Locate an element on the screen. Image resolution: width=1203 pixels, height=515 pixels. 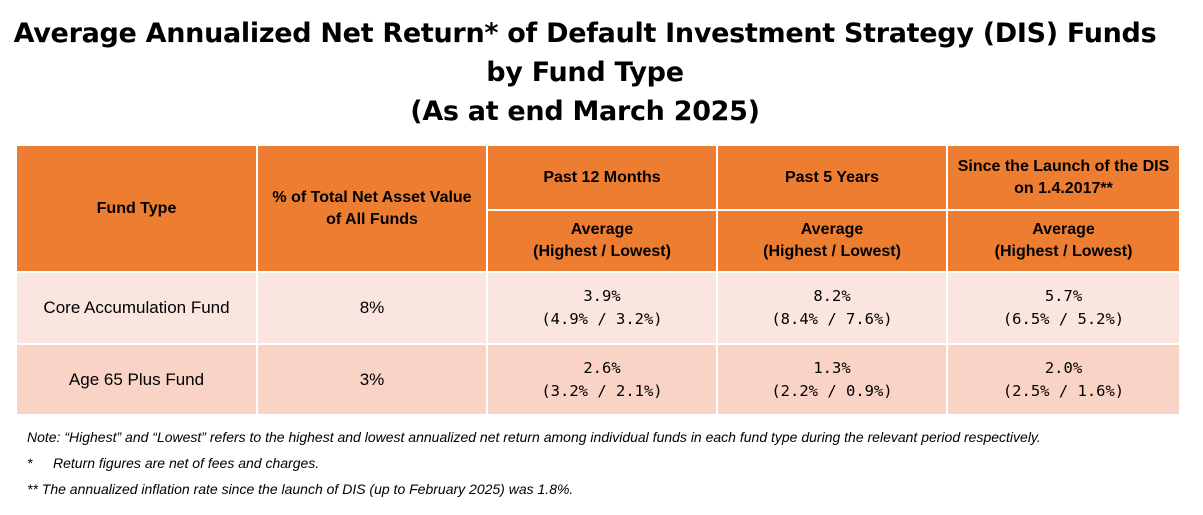
cell-range: (4.9% / 3.2%) is located at coordinates (602, 319).